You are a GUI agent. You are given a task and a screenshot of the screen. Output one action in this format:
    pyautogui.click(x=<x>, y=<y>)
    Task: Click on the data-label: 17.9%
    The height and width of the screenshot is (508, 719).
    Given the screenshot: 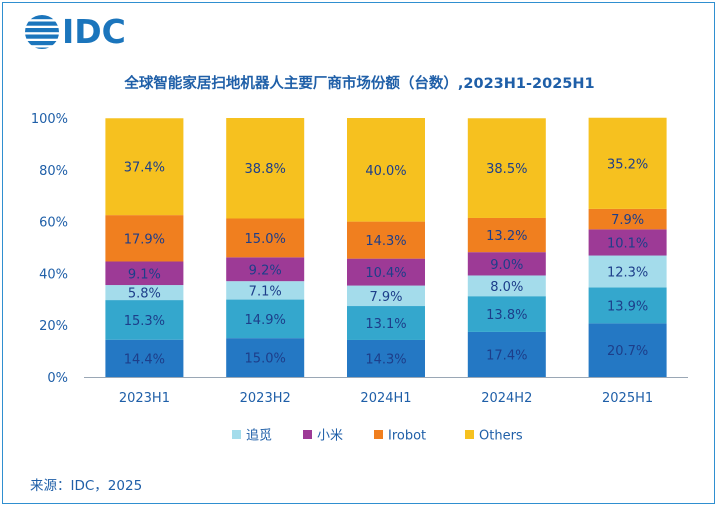 What is the action you would take?
    pyautogui.click(x=144, y=239)
    